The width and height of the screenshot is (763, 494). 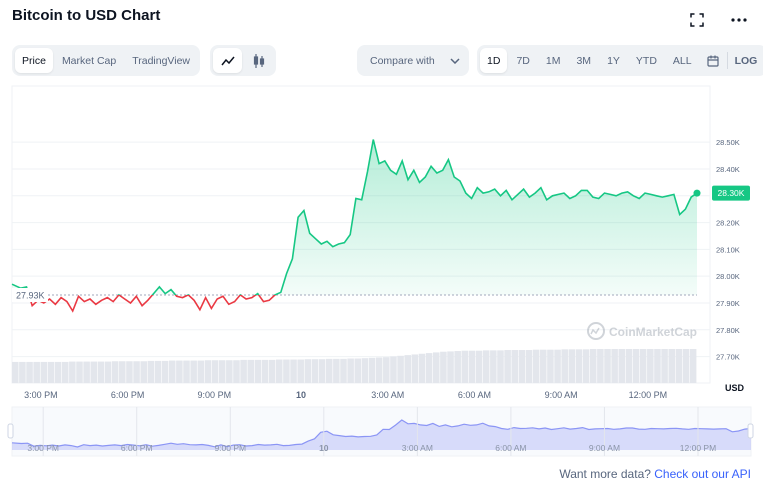 What do you see at coordinates (301, 395) in the screenshot?
I see `x-tick-label: 10` at bounding box center [301, 395].